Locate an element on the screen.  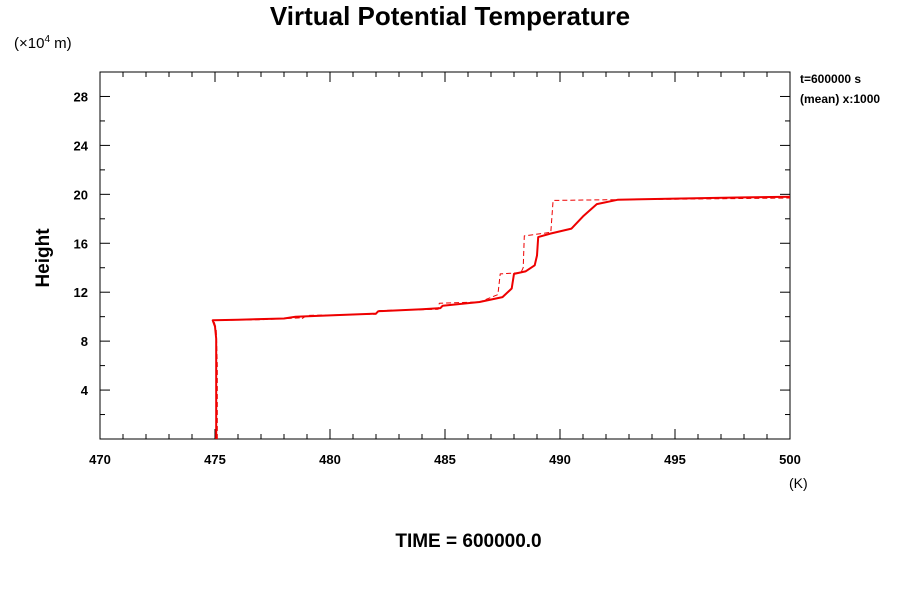
footer-time: TIME = 600000.0 is located at coordinates (468, 541).